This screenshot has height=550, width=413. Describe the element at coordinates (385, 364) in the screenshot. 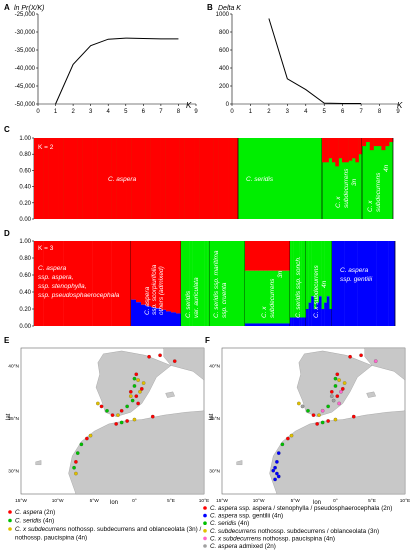

I see `europe-landmass` at that location.